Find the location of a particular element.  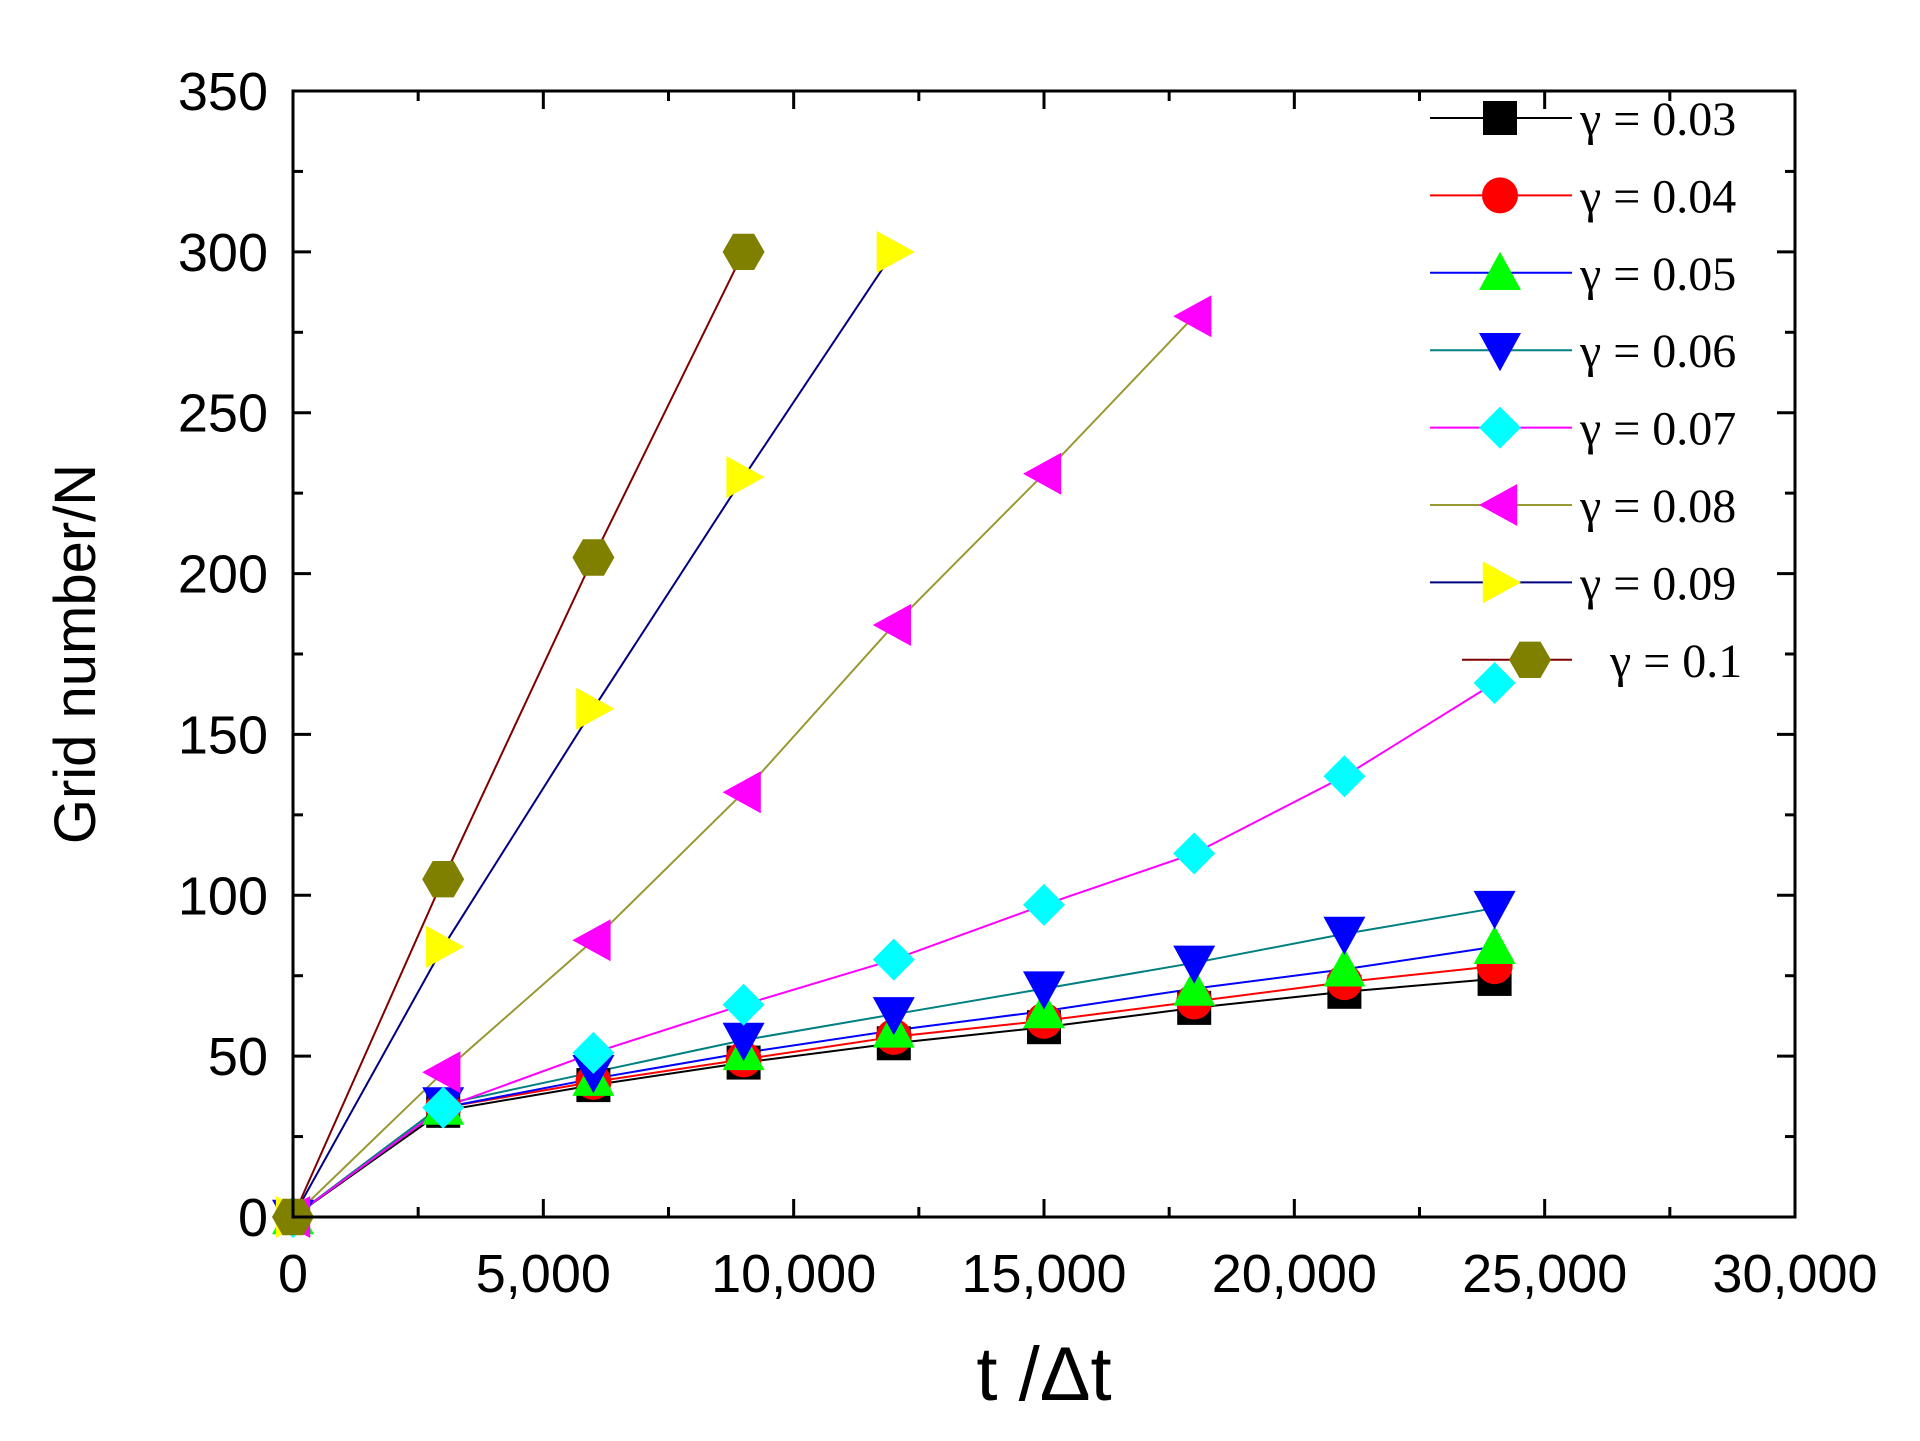

x-tick-label: 10,000 is located at coordinates (793, 1274).